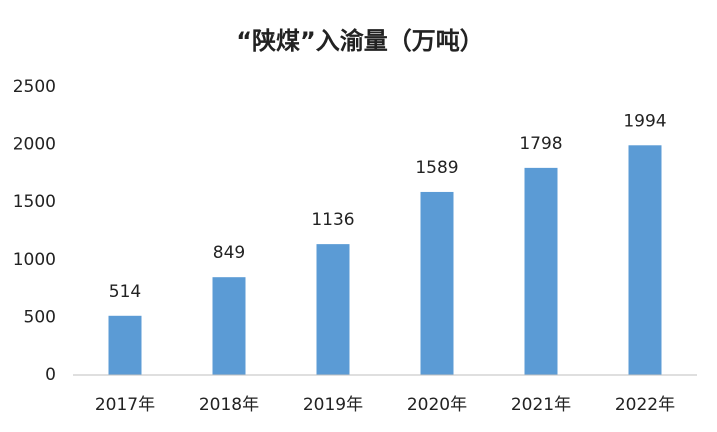 This screenshot has width=717, height=432. I want to click on x-tick-label: 2022年, so click(645, 405).